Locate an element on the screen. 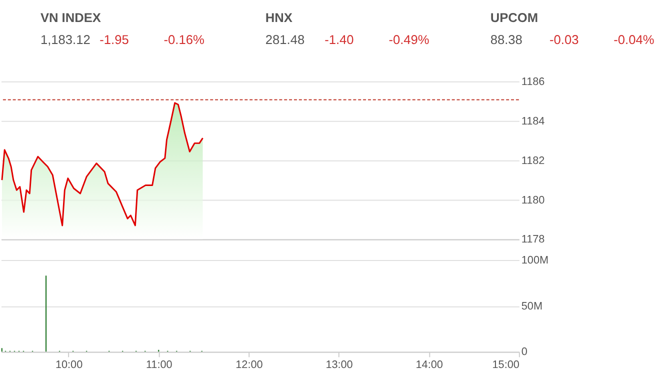 The width and height of the screenshot is (660, 382). text: -0.49% is located at coordinates (409, 39).